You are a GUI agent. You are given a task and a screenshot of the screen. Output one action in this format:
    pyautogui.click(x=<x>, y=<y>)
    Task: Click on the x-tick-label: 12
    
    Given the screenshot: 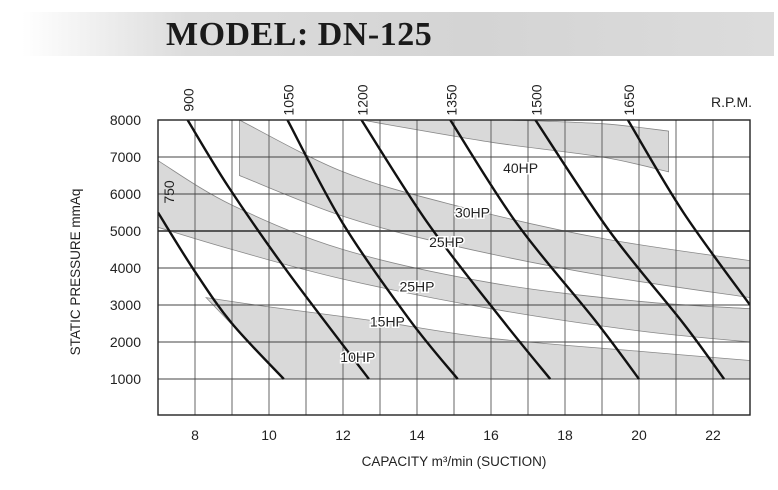 What is the action you would take?
    pyautogui.click(x=343, y=435)
    